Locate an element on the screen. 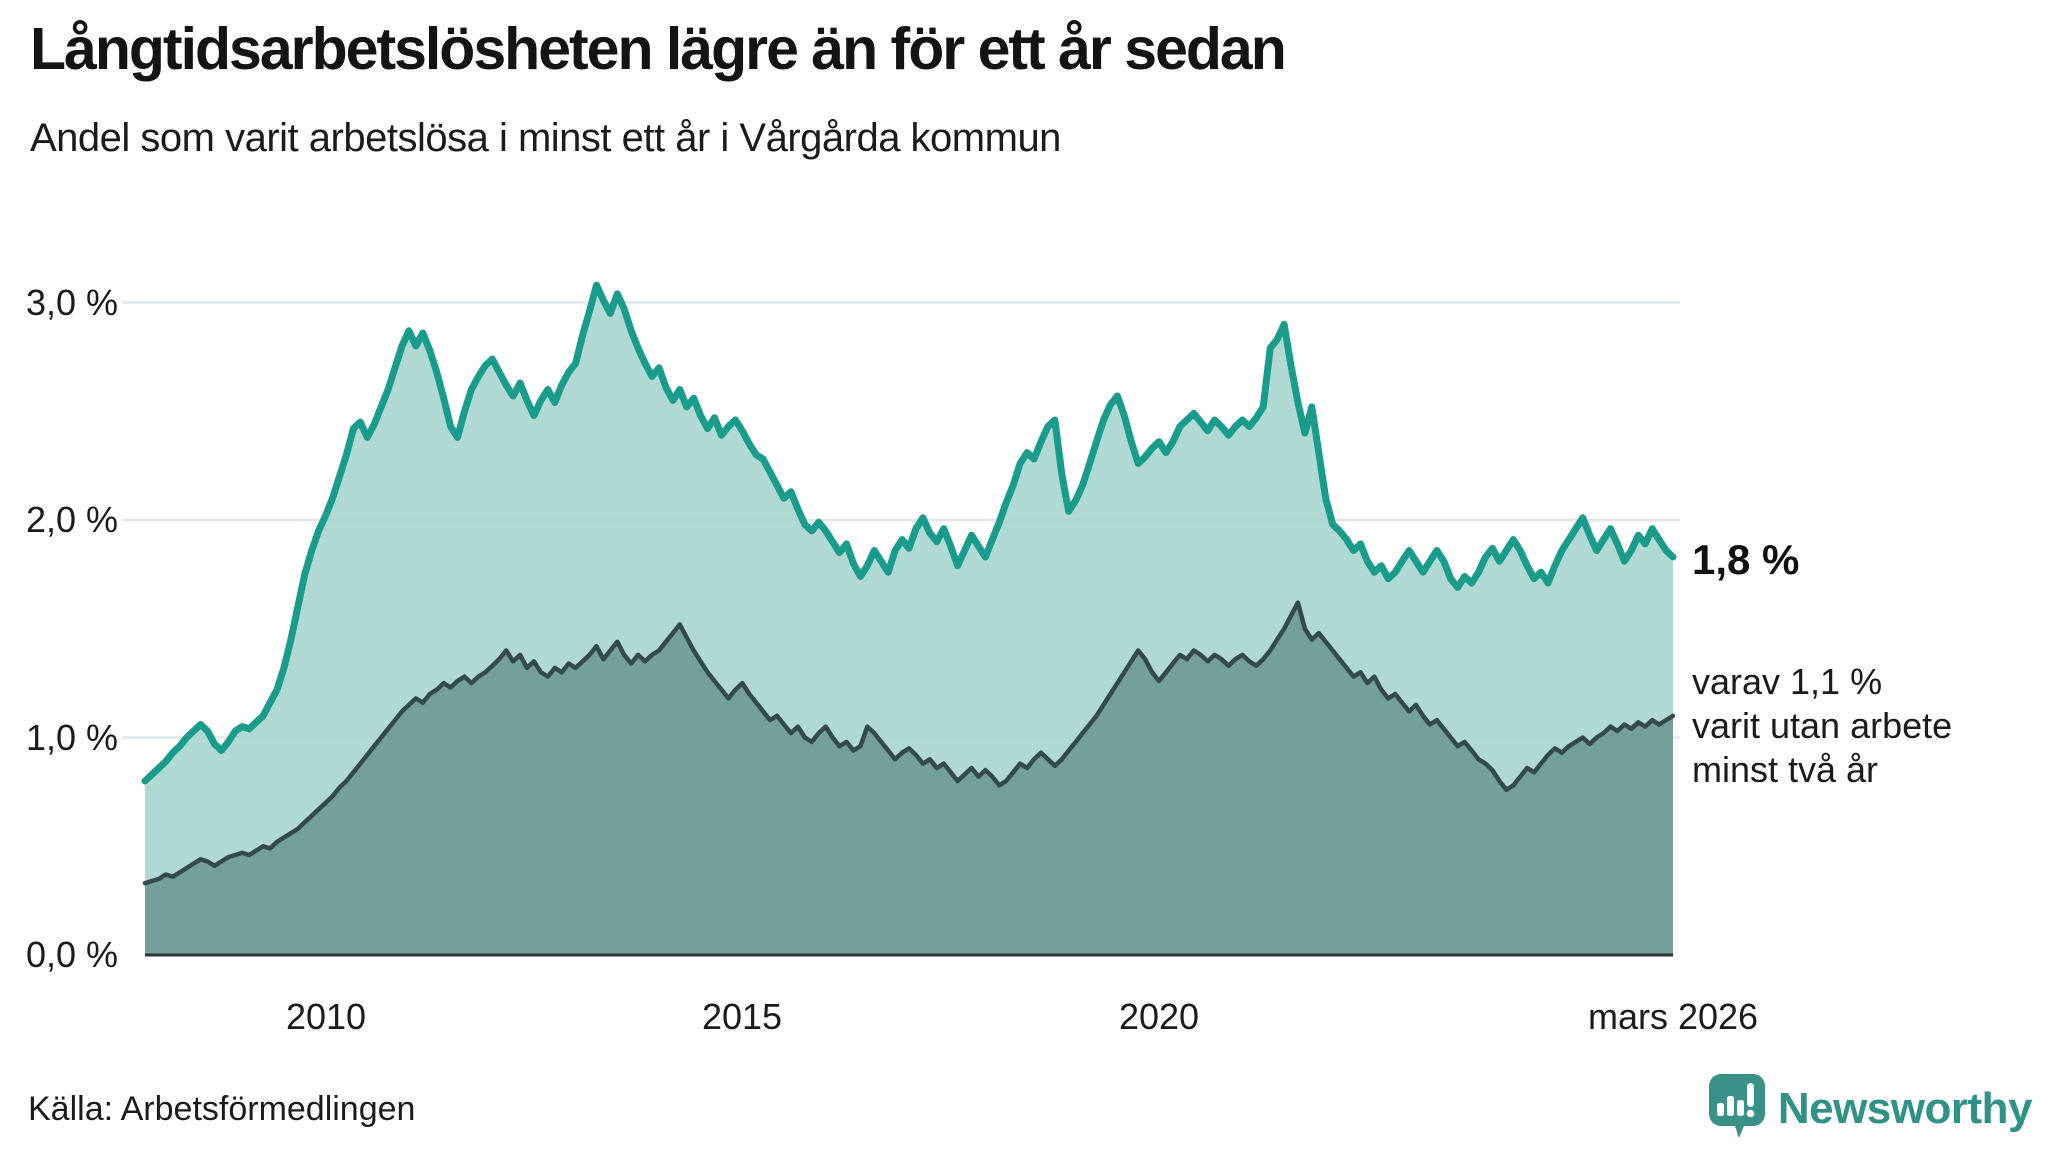 The width and height of the screenshot is (2048, 1152). series1-end-value-label: 1,8 % is located at coordinates (1746, 559).